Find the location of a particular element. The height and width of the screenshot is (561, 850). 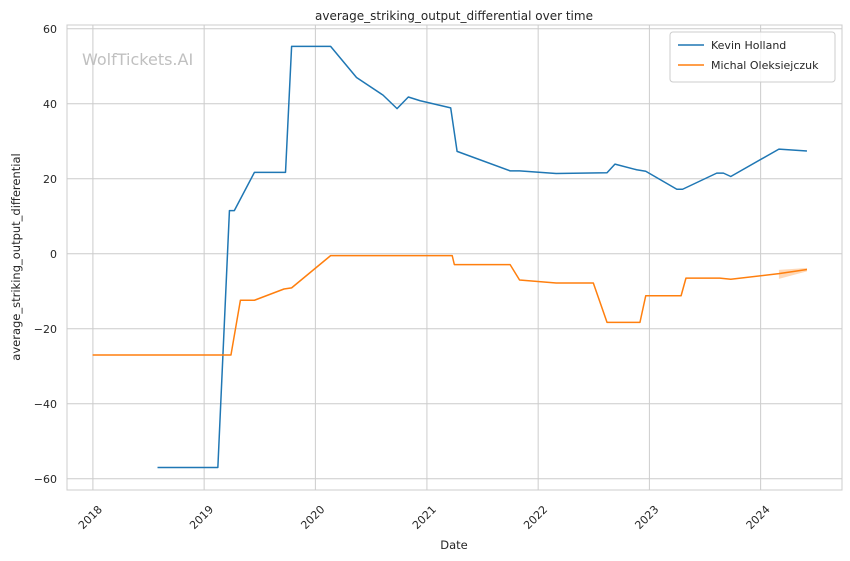

x-axis-label: Date is located at coordinates (454, 545).